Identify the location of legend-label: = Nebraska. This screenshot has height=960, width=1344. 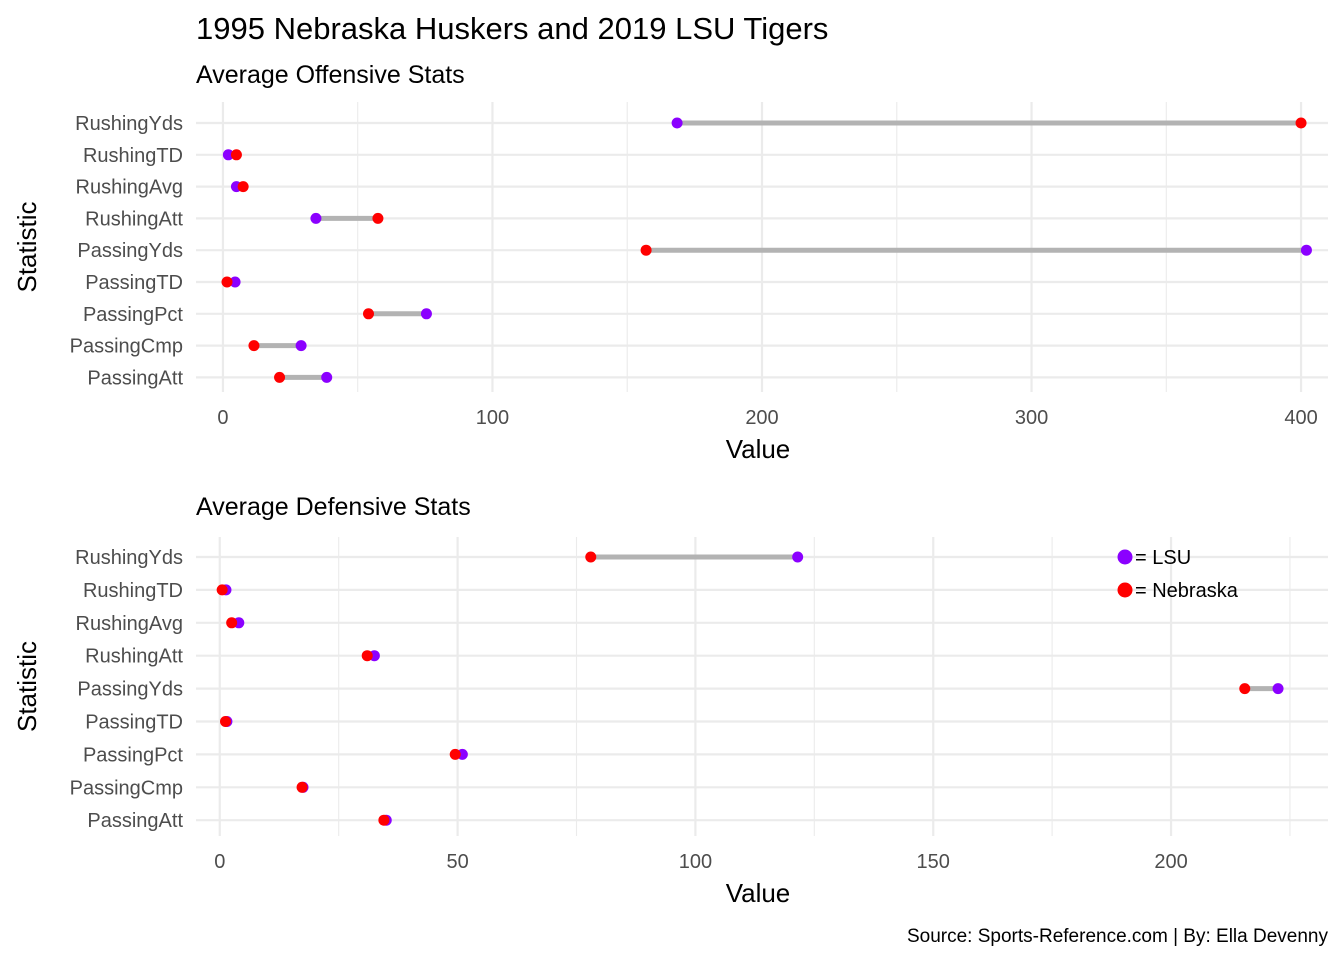
(1187, 591).